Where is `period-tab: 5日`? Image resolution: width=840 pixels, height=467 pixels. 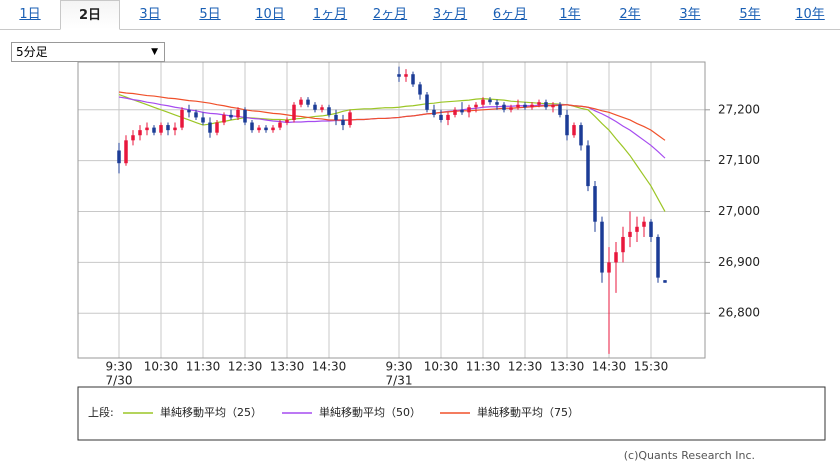 period-tab: 5日 is located at coordinates (210, 14).